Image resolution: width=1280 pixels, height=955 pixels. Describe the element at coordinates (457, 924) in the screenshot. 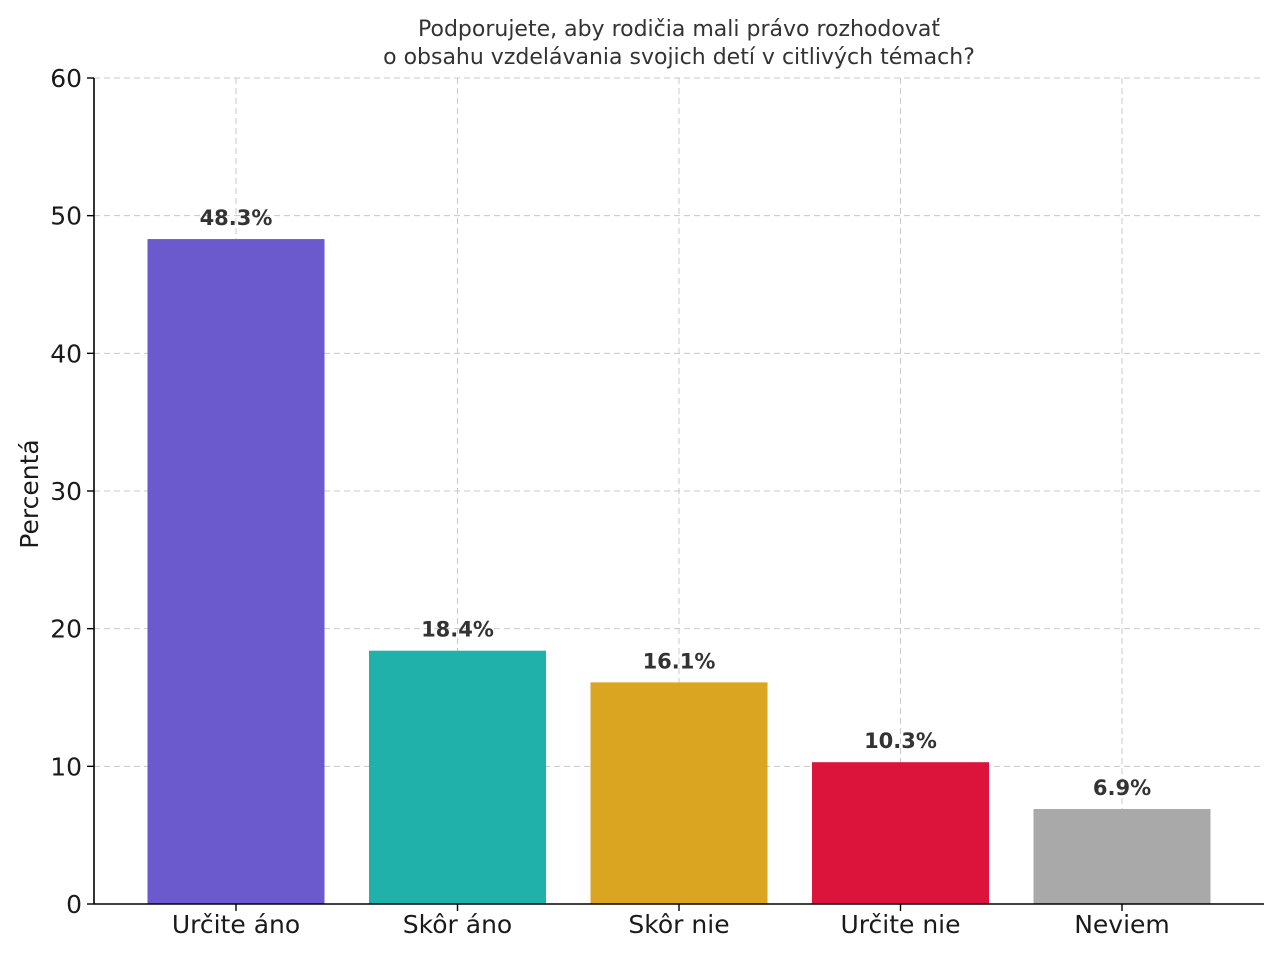

I see `x-tick-label: Skôr áno` at that location.